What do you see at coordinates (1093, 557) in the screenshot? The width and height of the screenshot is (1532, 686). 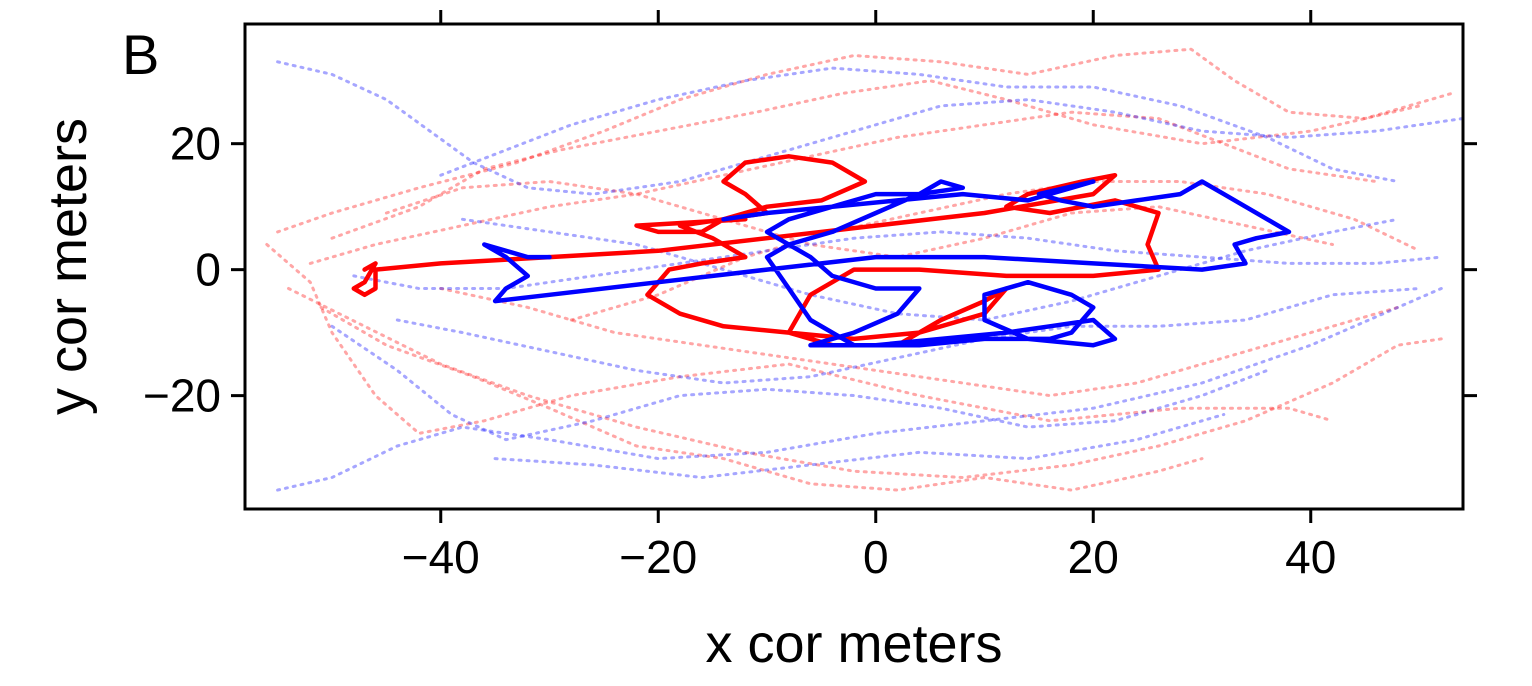 I see `x-tick-label-3: 20` at bounding box center [1093, 557].